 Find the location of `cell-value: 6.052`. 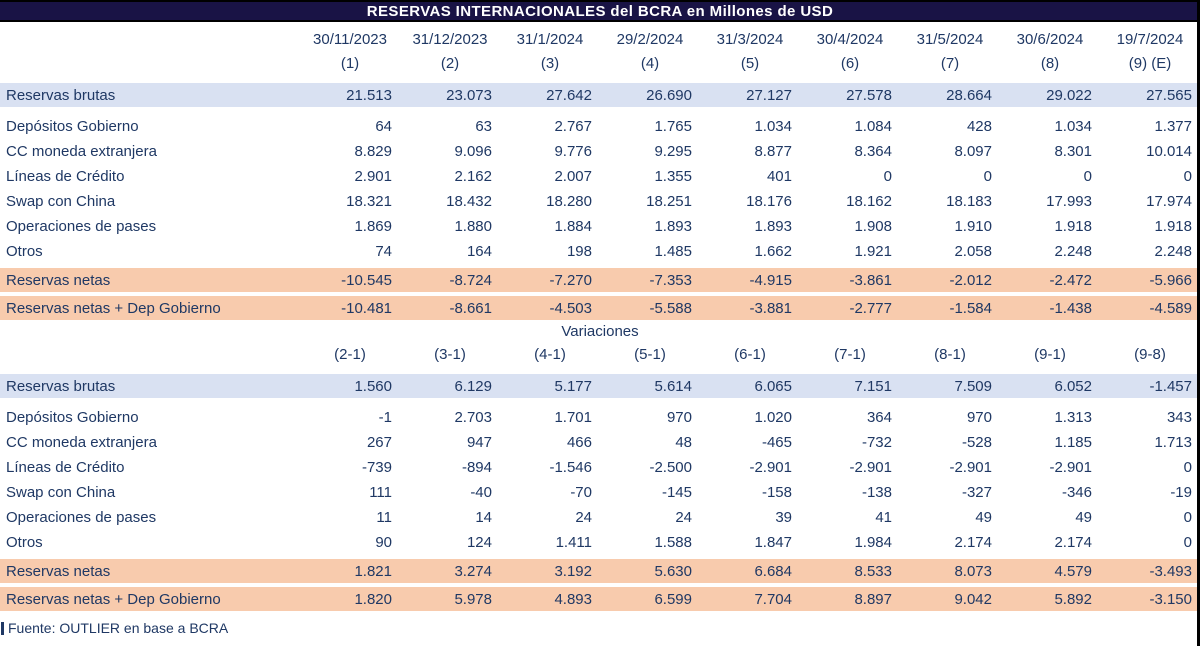

cell-value: 6.052 is located at coordinates (1073, 386).